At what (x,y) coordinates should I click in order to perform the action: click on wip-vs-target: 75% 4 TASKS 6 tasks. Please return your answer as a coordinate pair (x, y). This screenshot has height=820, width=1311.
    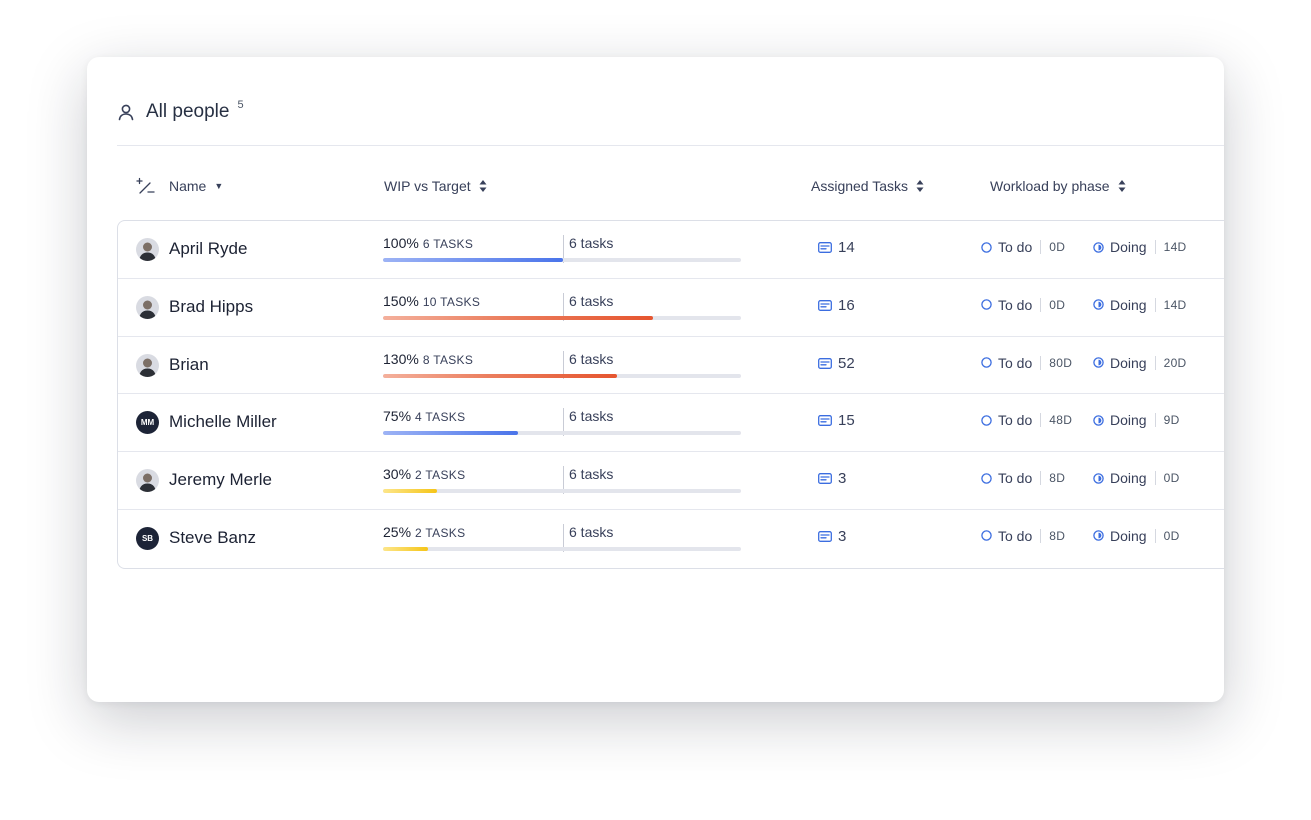
    Looking at the image, I should click on (563, 424).